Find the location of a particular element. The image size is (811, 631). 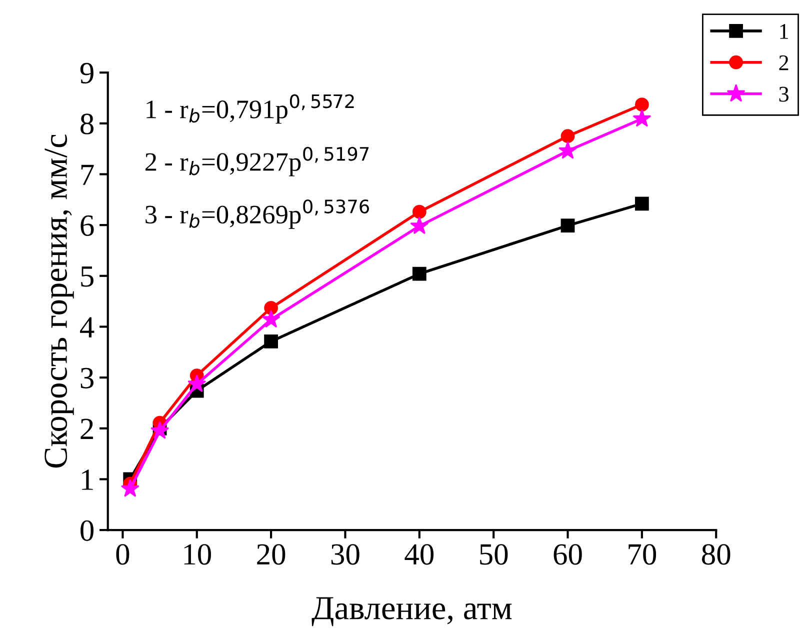

x-tick-label: 10 is located at coordinates (197, 554).